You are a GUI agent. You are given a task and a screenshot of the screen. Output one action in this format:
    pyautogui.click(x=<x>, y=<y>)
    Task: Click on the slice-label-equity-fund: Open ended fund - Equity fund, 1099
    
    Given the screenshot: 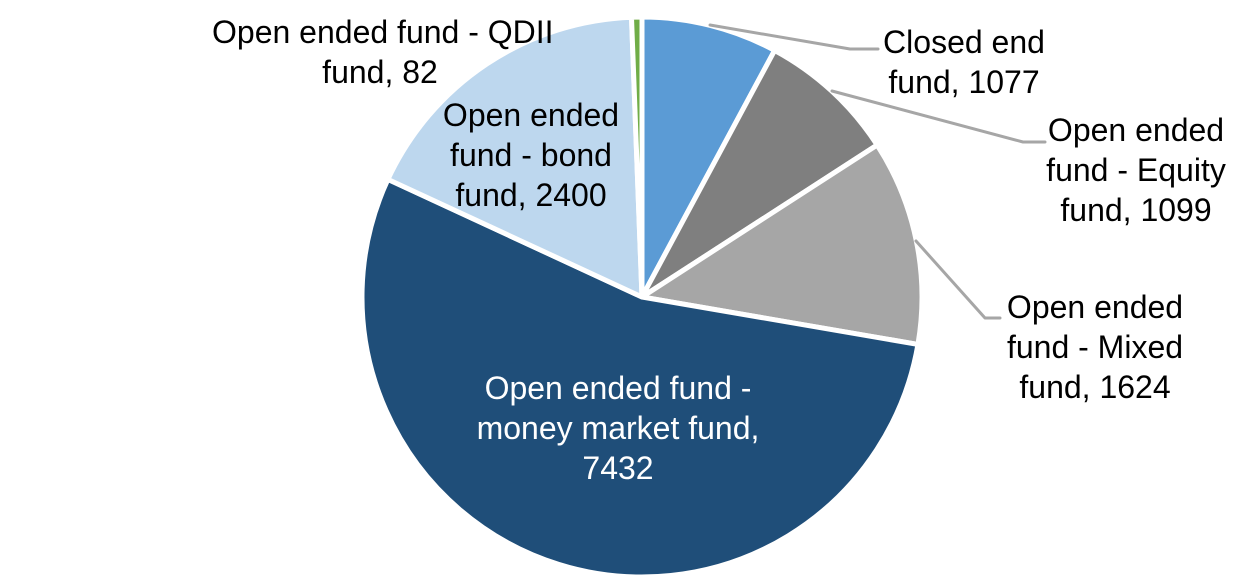 What is the action you would take?
    pyautogui.click(x=1136, y=170)
    